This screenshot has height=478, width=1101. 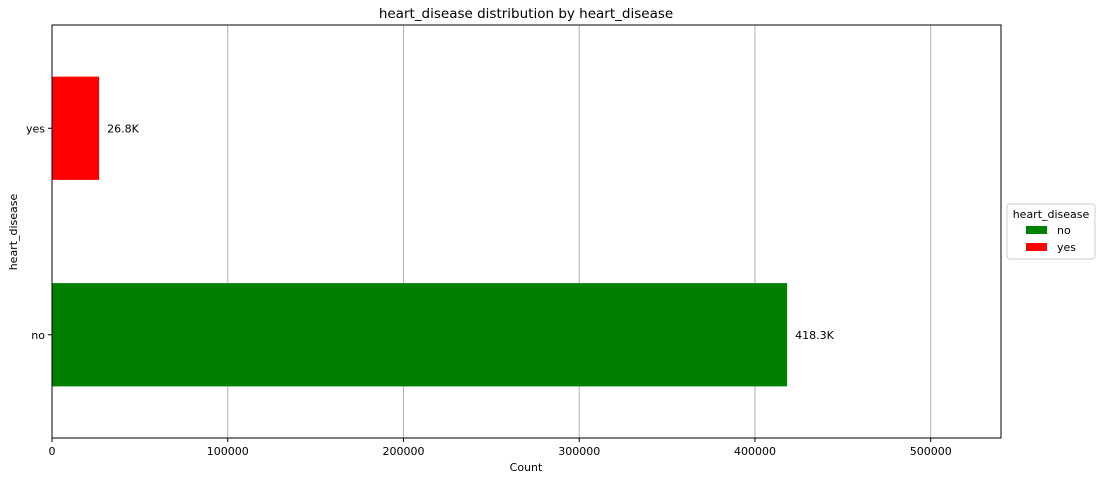 What do you see at coordinates (755, 451) in the screenshot?
I see `x-tick-label: 400000` at bounding box center [755, 451].